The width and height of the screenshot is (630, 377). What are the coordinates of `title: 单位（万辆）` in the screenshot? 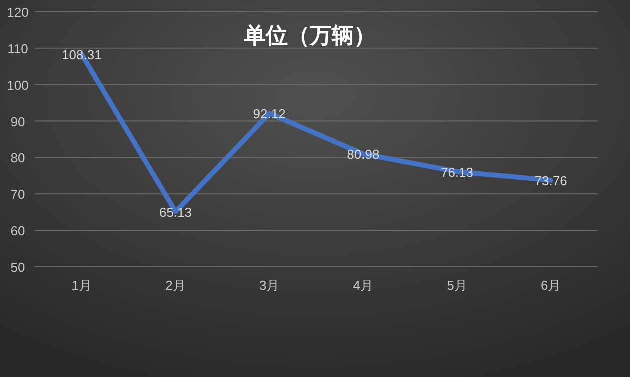 It's located at (310, 35).